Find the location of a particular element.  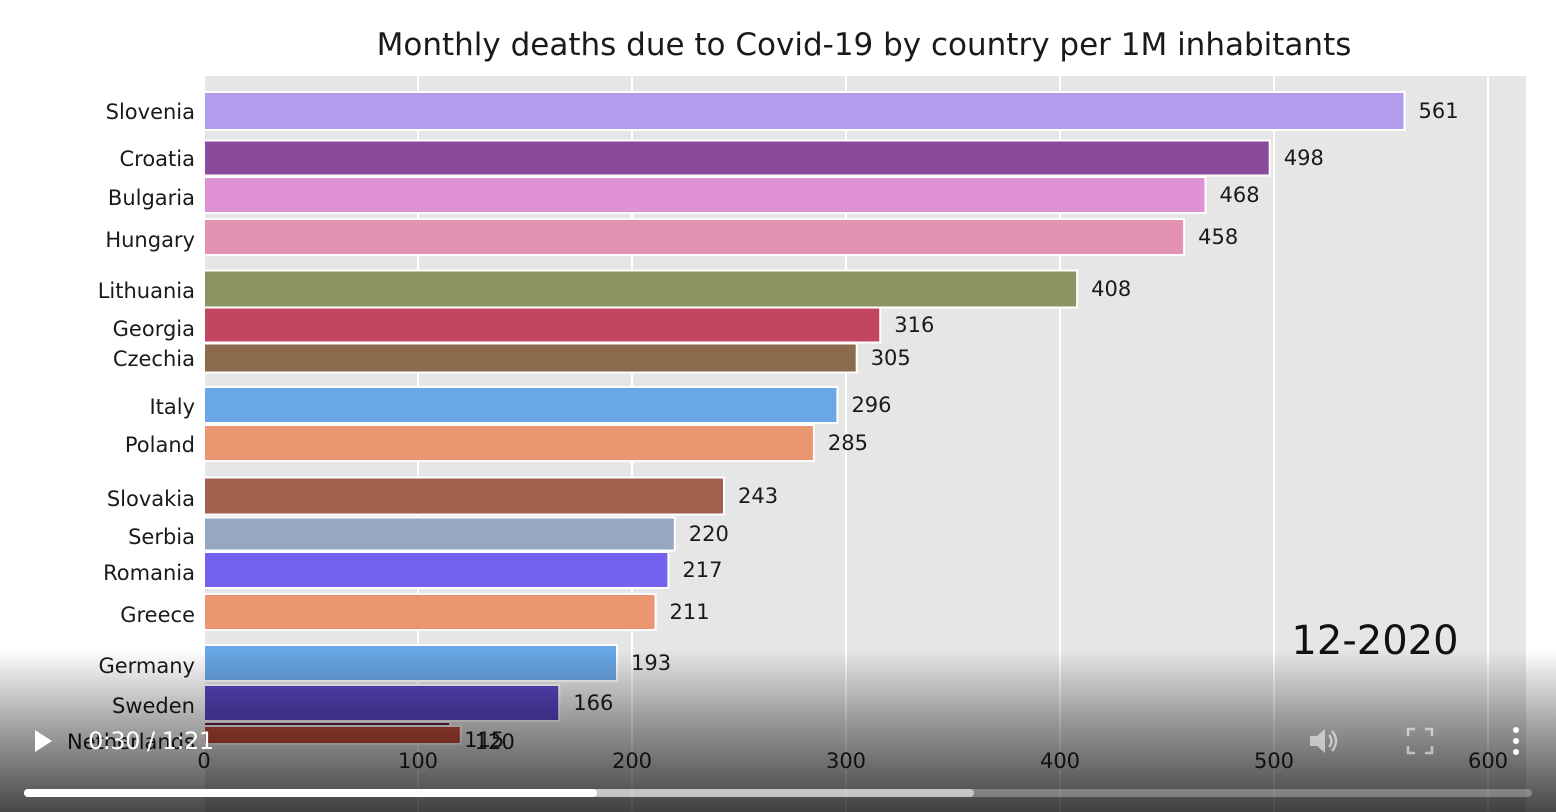

value-label: 316 is located at coordinates (914, 325).